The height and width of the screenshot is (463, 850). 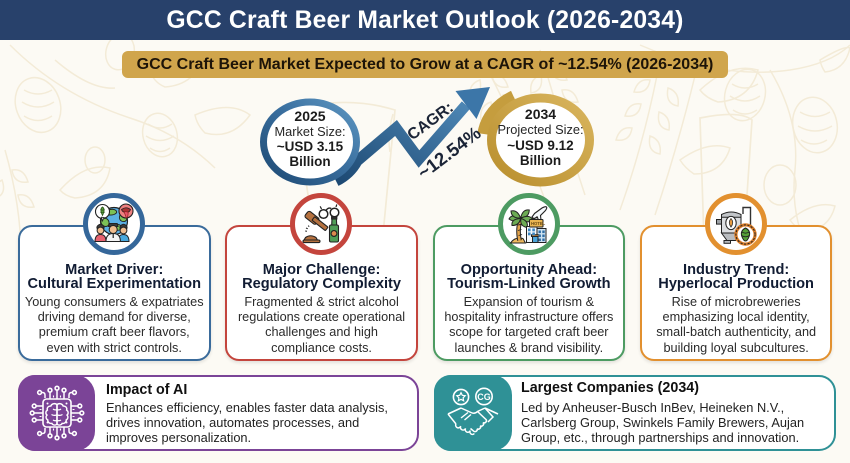 What do you see at coordinates (484, 397) in the screenshot?
I see `svg-text: CG` at bounding box center [484, 397].